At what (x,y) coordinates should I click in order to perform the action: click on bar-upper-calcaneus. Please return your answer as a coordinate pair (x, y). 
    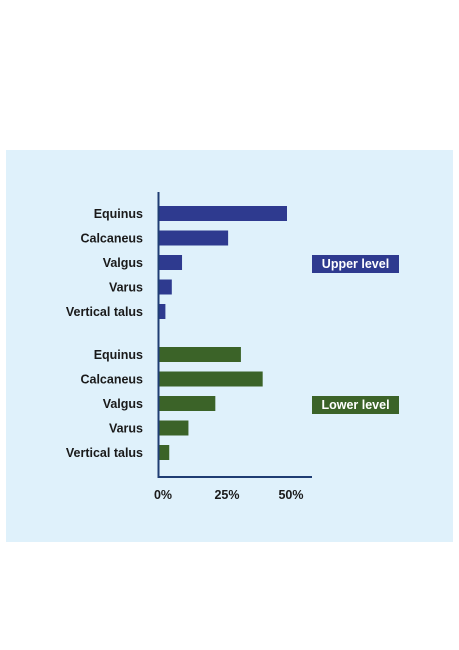
    Looking at the image, I should click on (194, 238).